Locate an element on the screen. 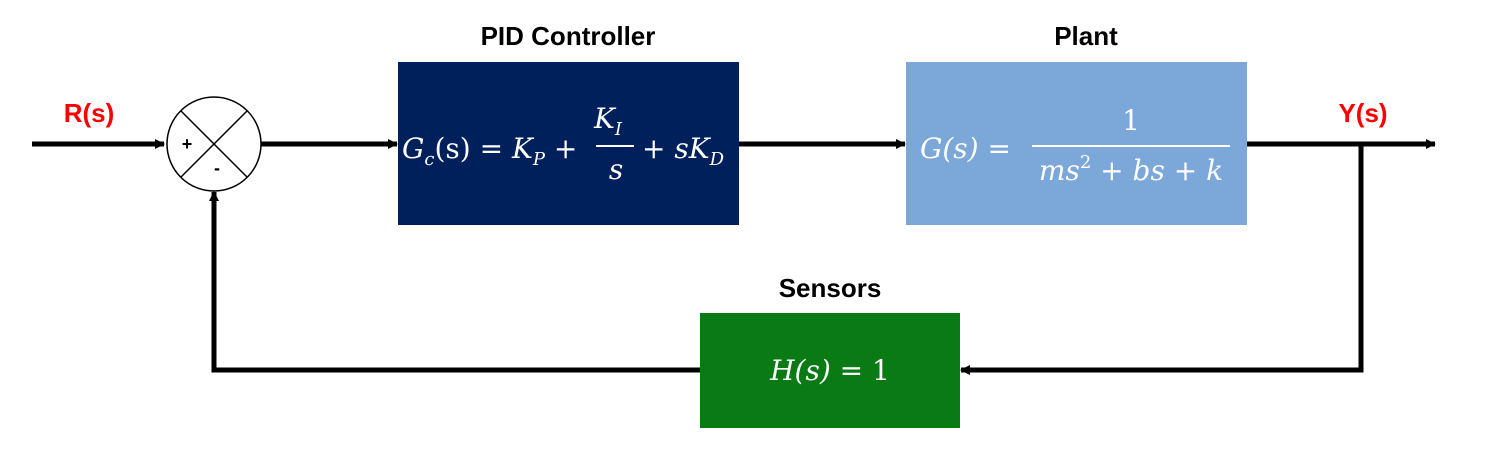 The image size is (1505, 457). sensor-block is located at coordinates (830, 370).